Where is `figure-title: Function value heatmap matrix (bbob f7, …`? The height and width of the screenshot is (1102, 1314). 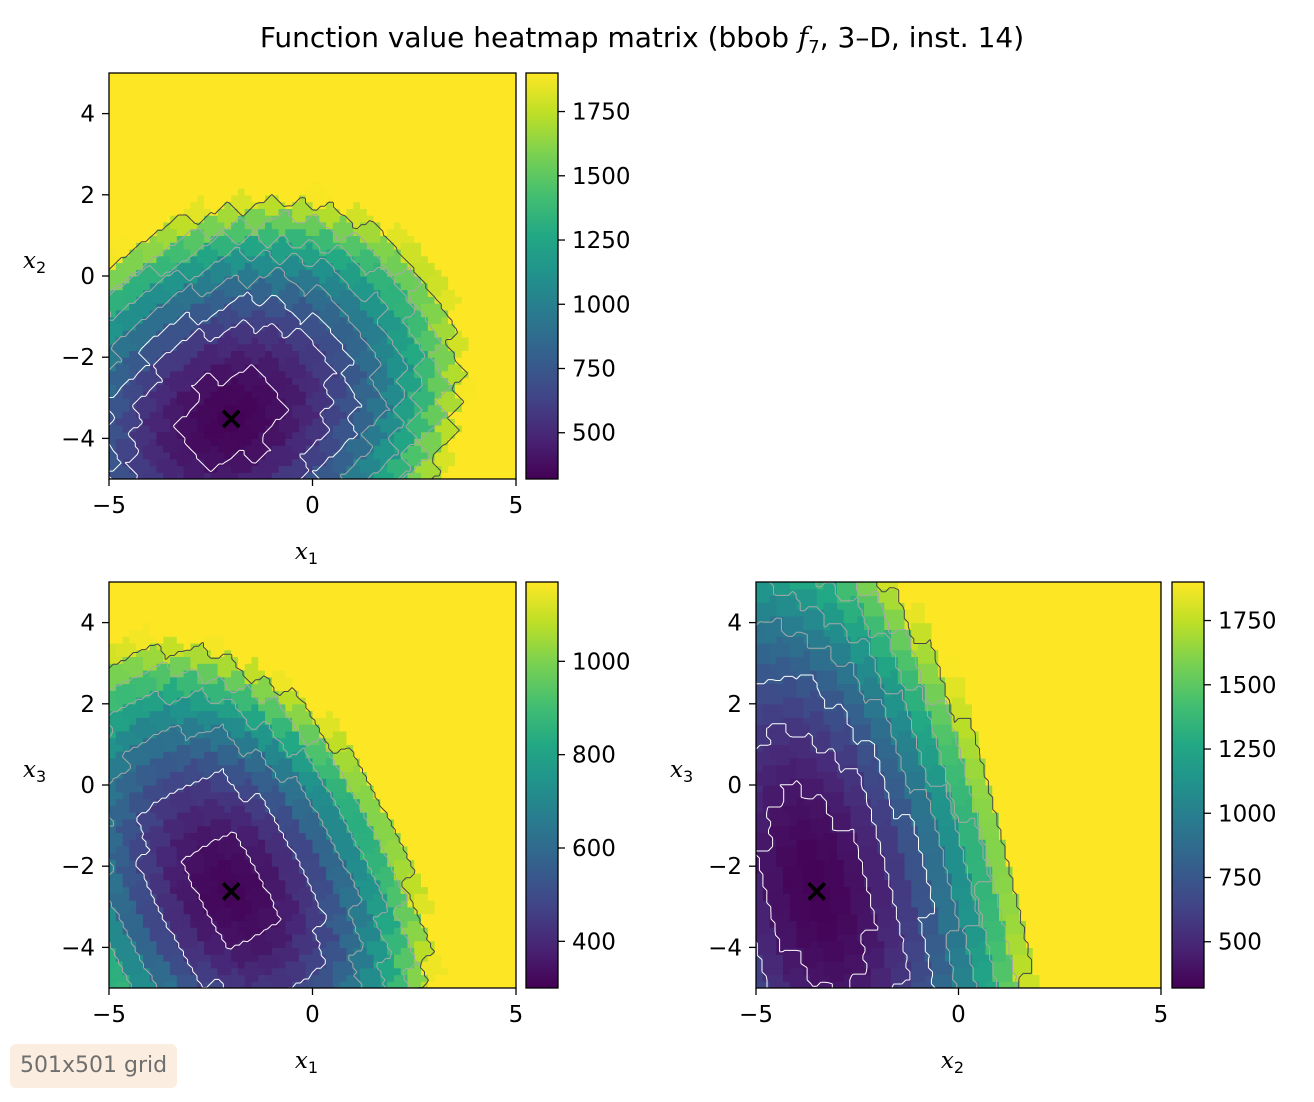 figure-title: Function value heatmap matrix (bbob f7, … is located at coordinates (642, 39).